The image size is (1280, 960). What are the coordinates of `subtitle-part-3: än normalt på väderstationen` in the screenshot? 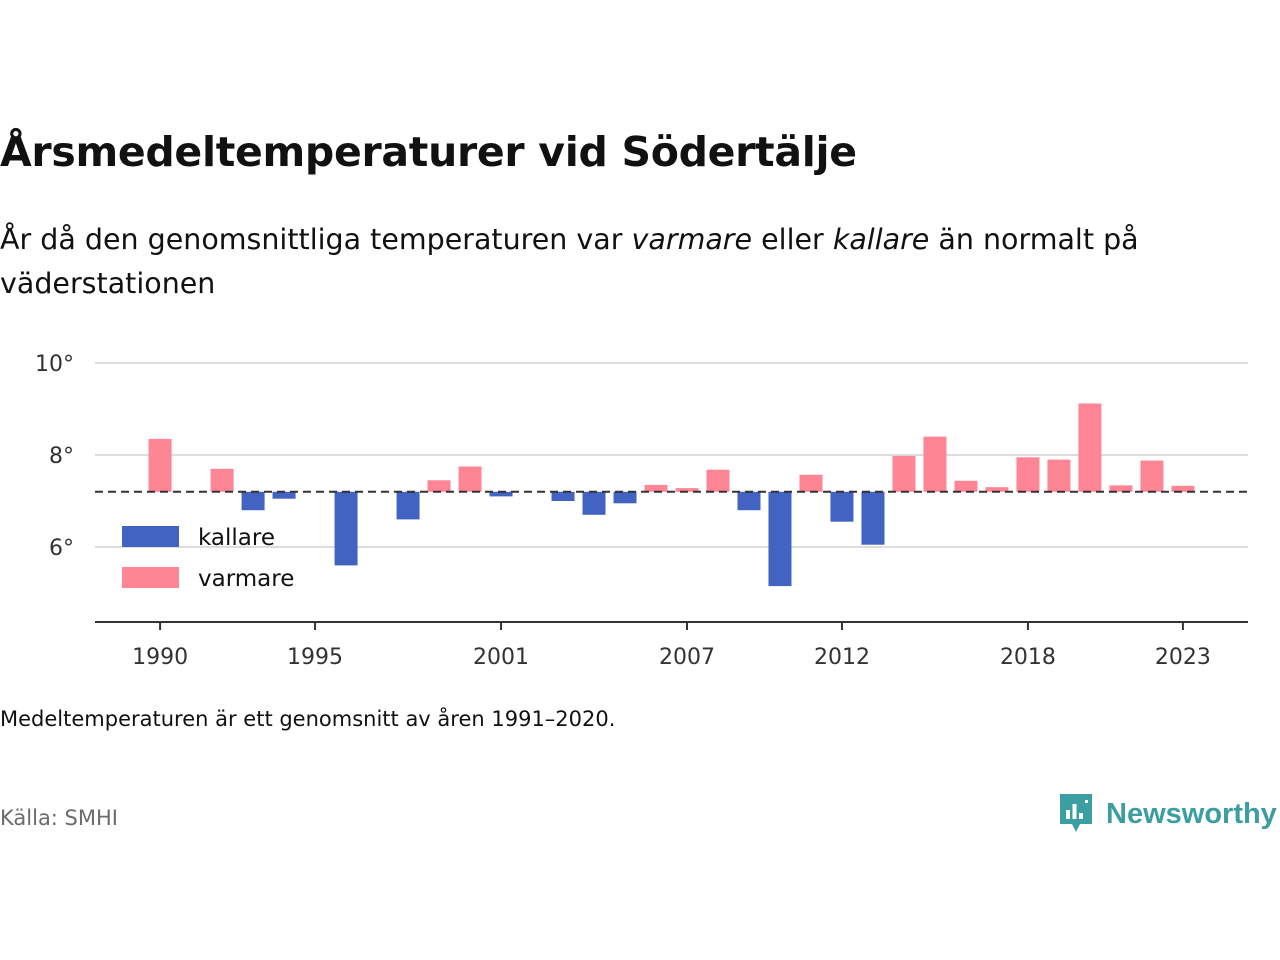 It's located at (569, 261).